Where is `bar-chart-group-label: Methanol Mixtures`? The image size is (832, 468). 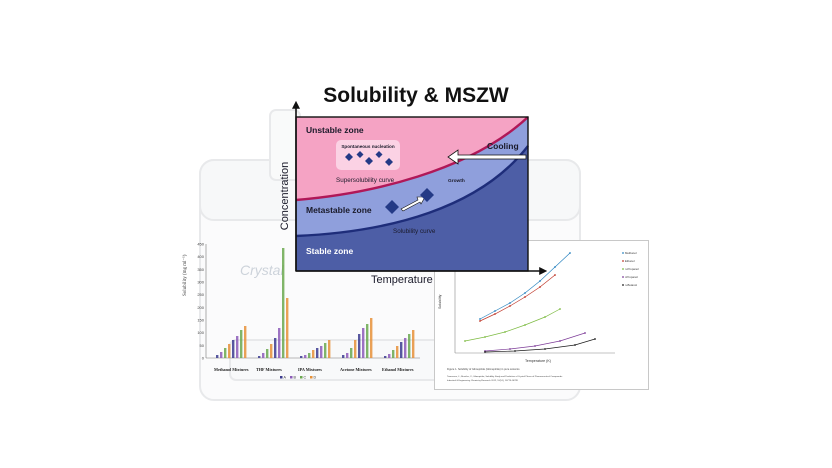
bar-chart-group-label: Methanol Mixtures is located at coordinates (231, 369).